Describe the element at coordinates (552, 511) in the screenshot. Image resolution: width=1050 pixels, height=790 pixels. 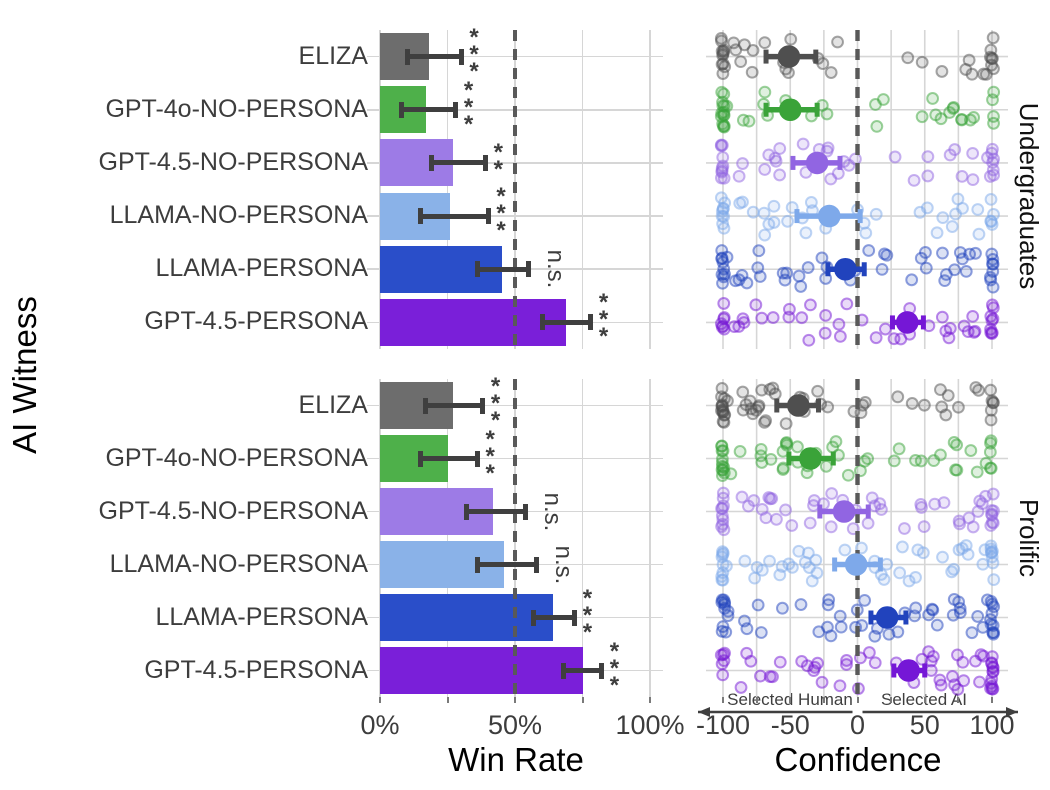
I see `significance-ns: n.s.` at that location.